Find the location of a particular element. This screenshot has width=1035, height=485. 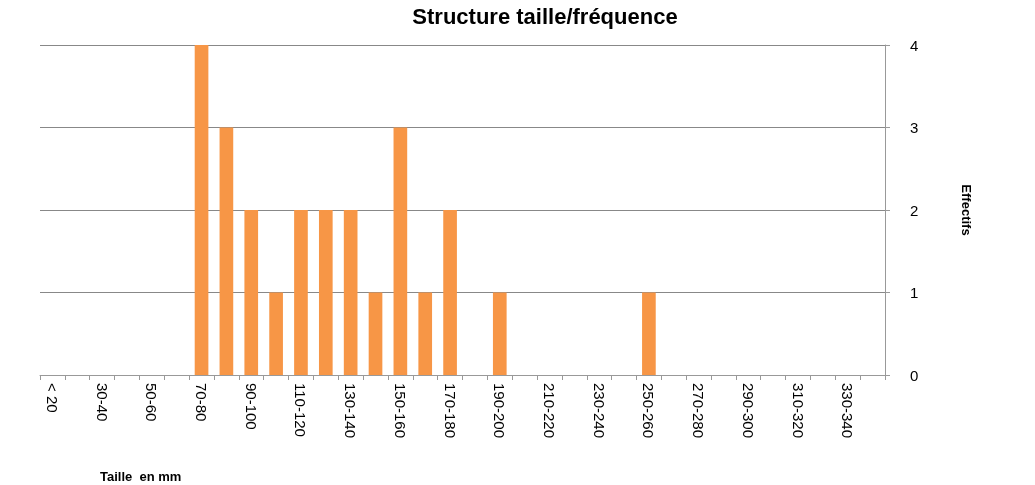

y-tick-label: 0 is located at coordinates (914, 375).